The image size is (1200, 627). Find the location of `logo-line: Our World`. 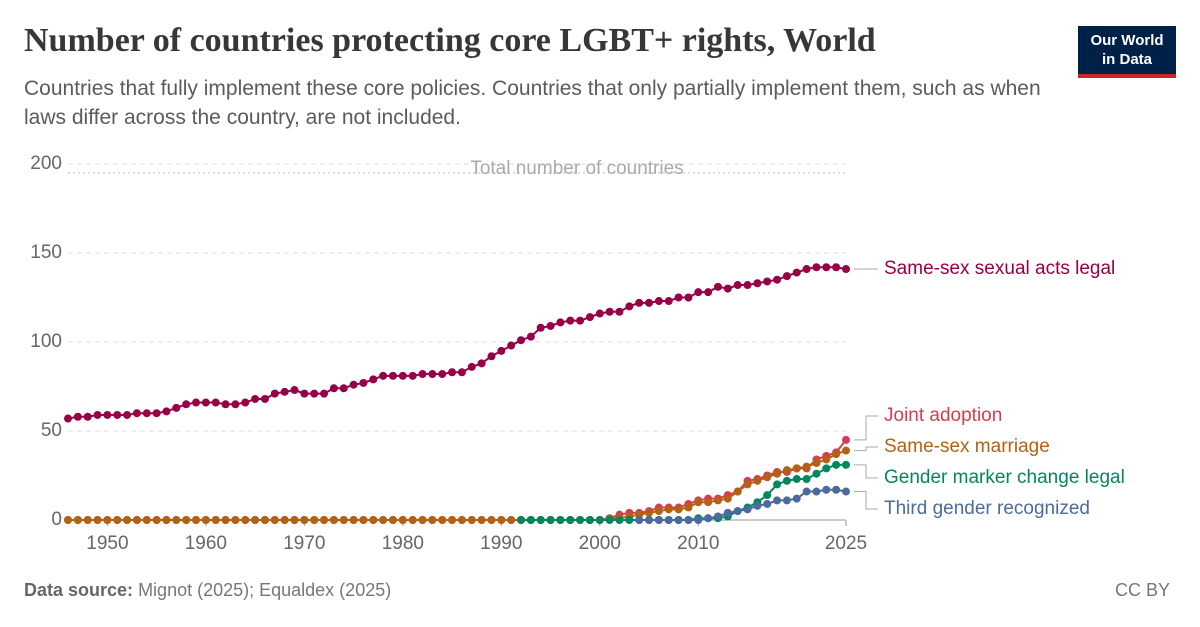

logo-line: Our World is located at coordinates (1127, 40).